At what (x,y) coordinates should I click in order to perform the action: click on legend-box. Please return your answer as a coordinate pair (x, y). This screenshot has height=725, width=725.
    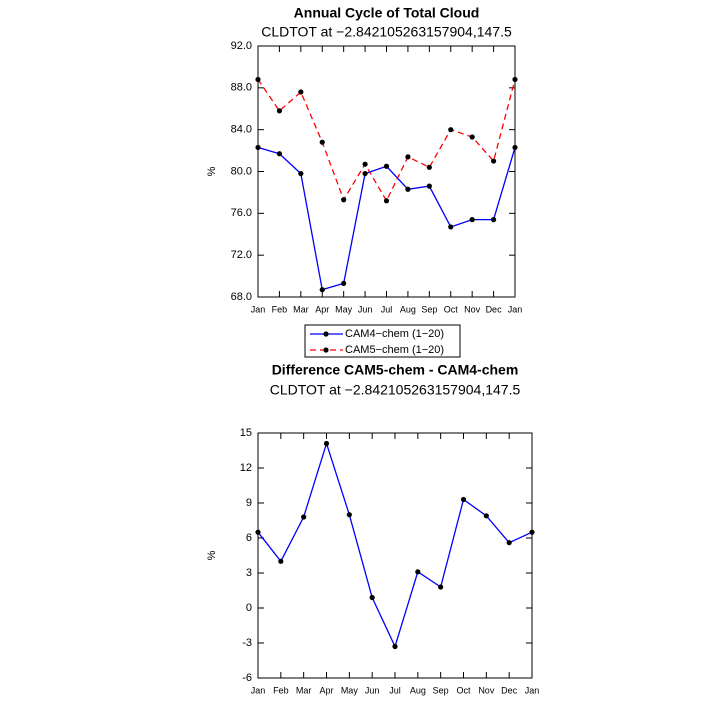
    Looking at the image, I should click on (382, 341).